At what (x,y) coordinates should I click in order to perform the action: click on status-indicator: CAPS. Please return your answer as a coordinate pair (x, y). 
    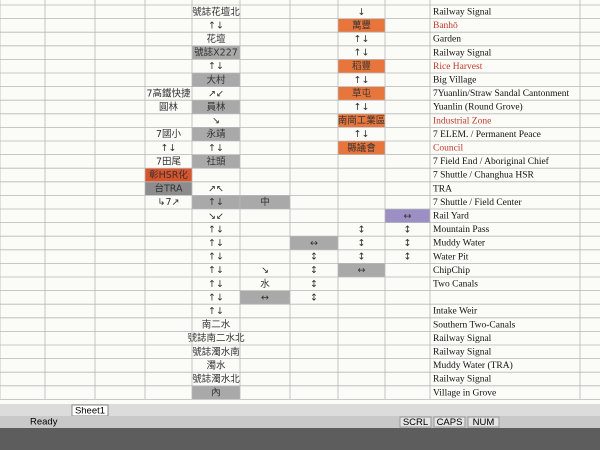
    Looking at the image, I should click on (450, 422).